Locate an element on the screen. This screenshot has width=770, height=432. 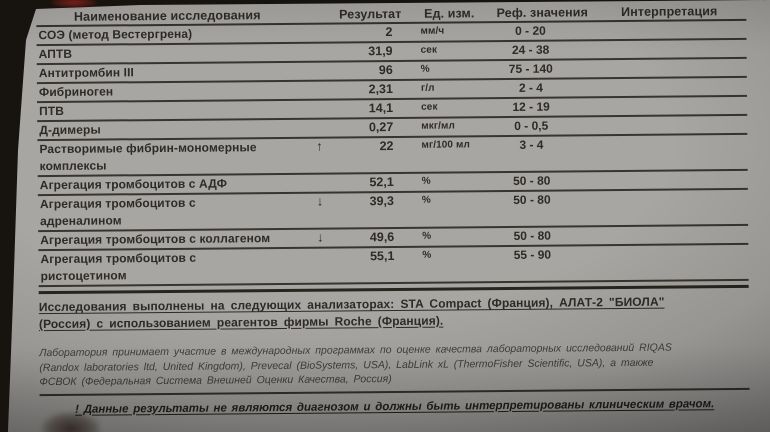
reference-range: 24 - 38 is located at coordinates (530, 49).